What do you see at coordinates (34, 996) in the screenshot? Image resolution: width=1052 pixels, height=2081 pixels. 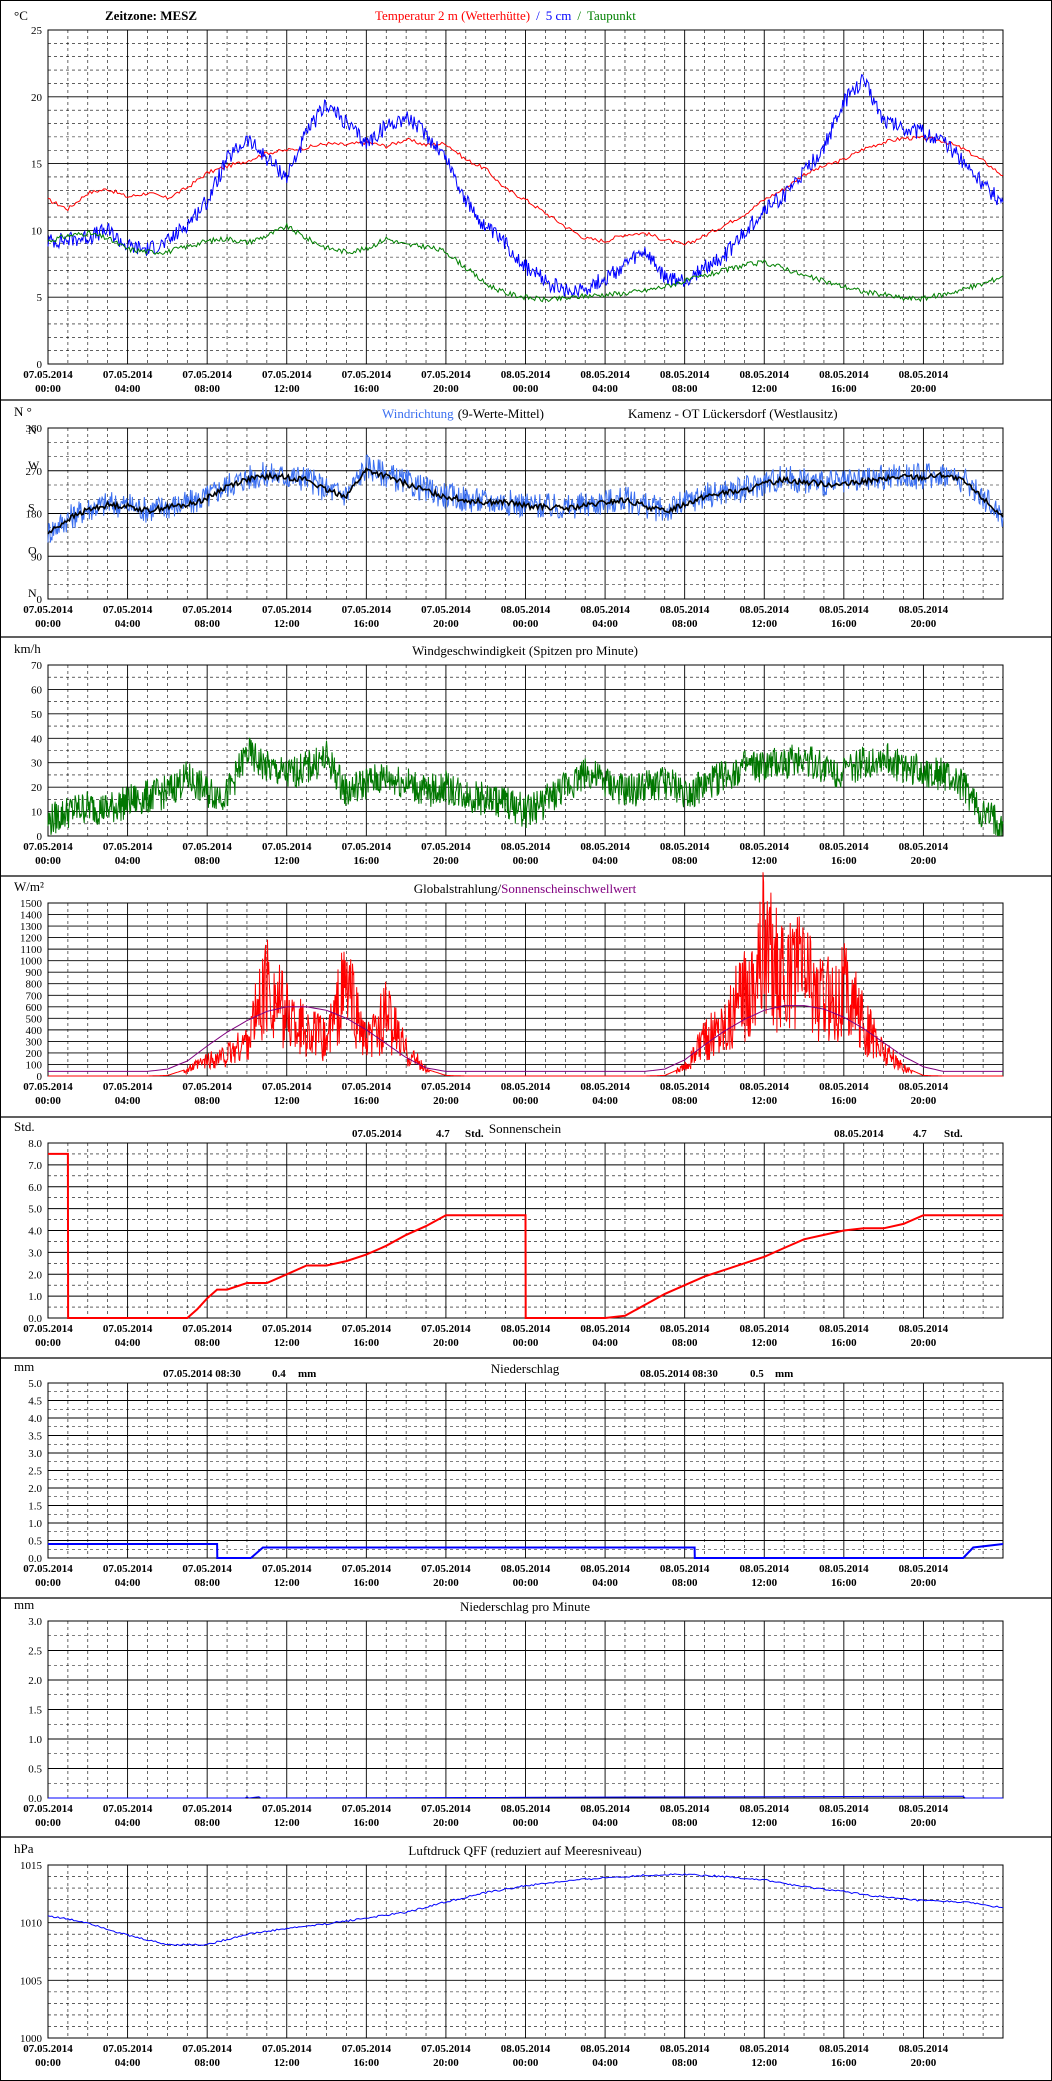 I see `y-tick-label: 700` at bounding box center [34, 996].